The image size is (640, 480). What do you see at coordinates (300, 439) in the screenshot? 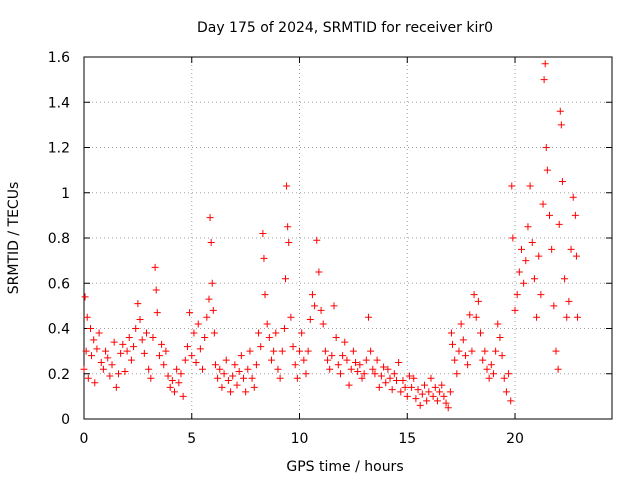
I see `x-tick-label: 10` at bounding box center [300, 439].